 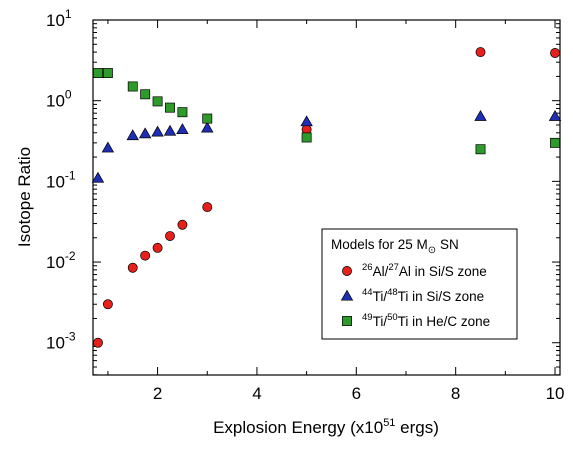 What do you see at coordinates (381, 271) in the screenshot?
I see `legend-label-text: Al/` at bounding box center [381, 271].